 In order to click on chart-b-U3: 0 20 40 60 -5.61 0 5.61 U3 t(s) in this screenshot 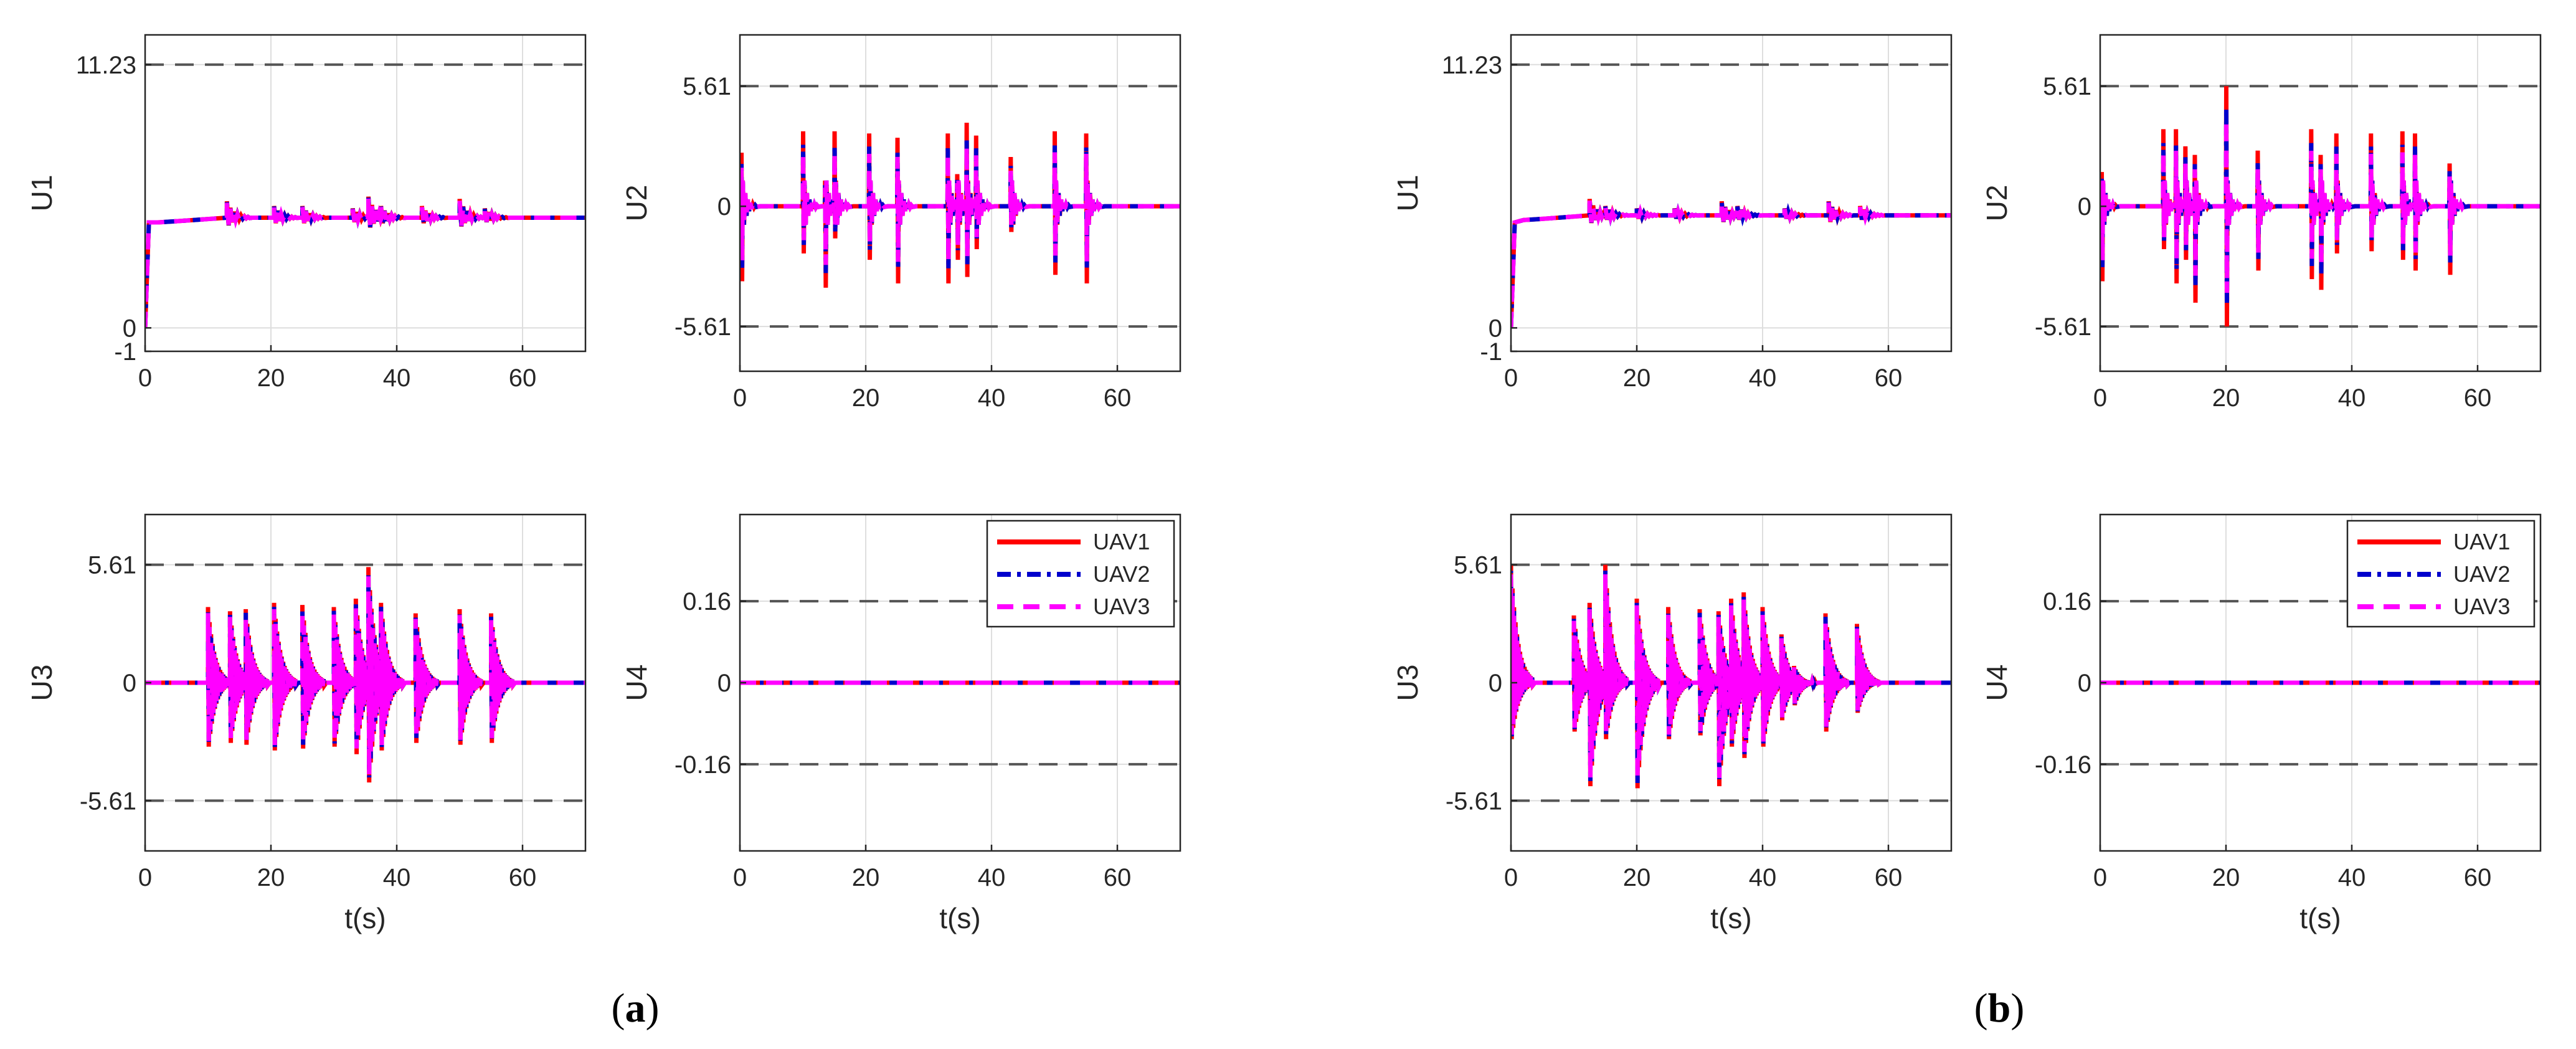, I will do `click(1672, 723)`.